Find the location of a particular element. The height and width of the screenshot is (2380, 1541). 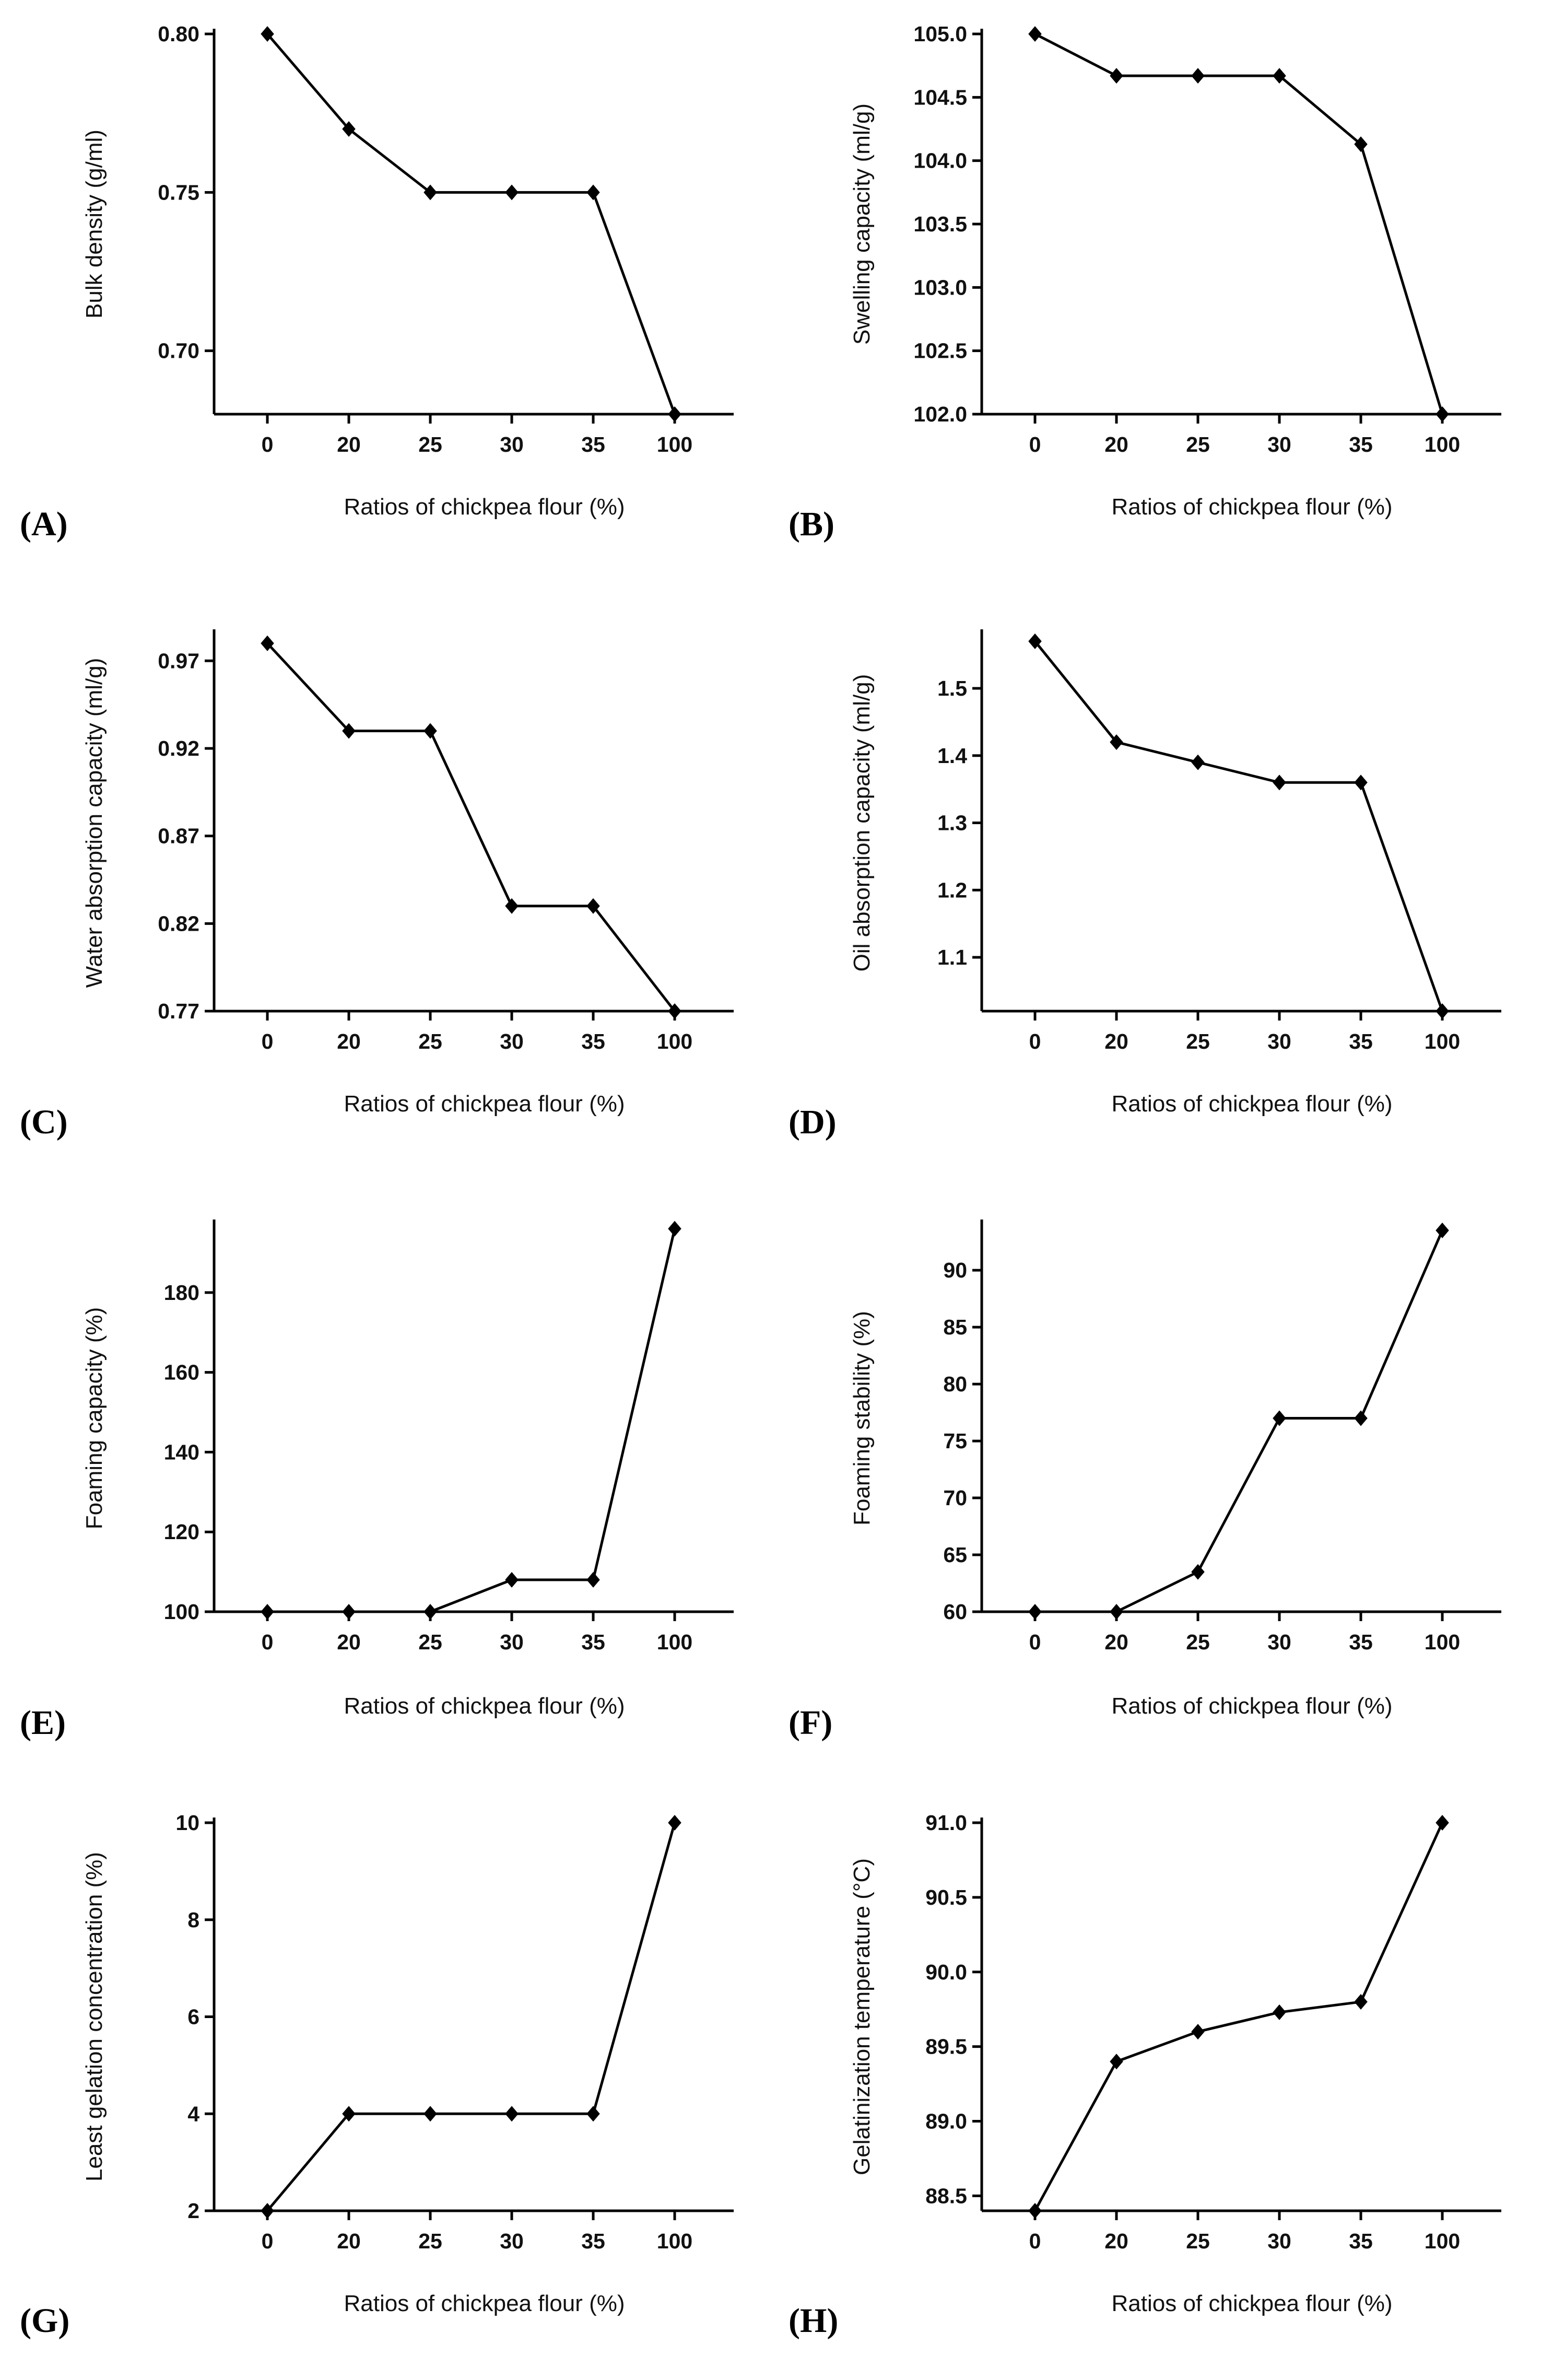

y-tick-label: 1.4 is located at coordinates (952, 756).